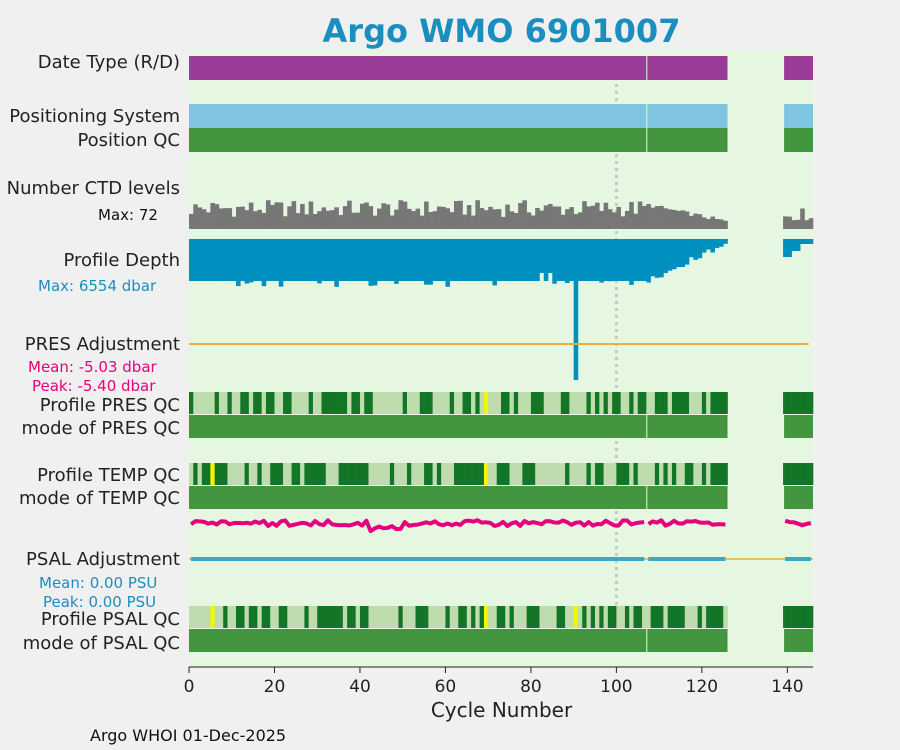  I want to click on temp-residual-trace, so click(417, 526).